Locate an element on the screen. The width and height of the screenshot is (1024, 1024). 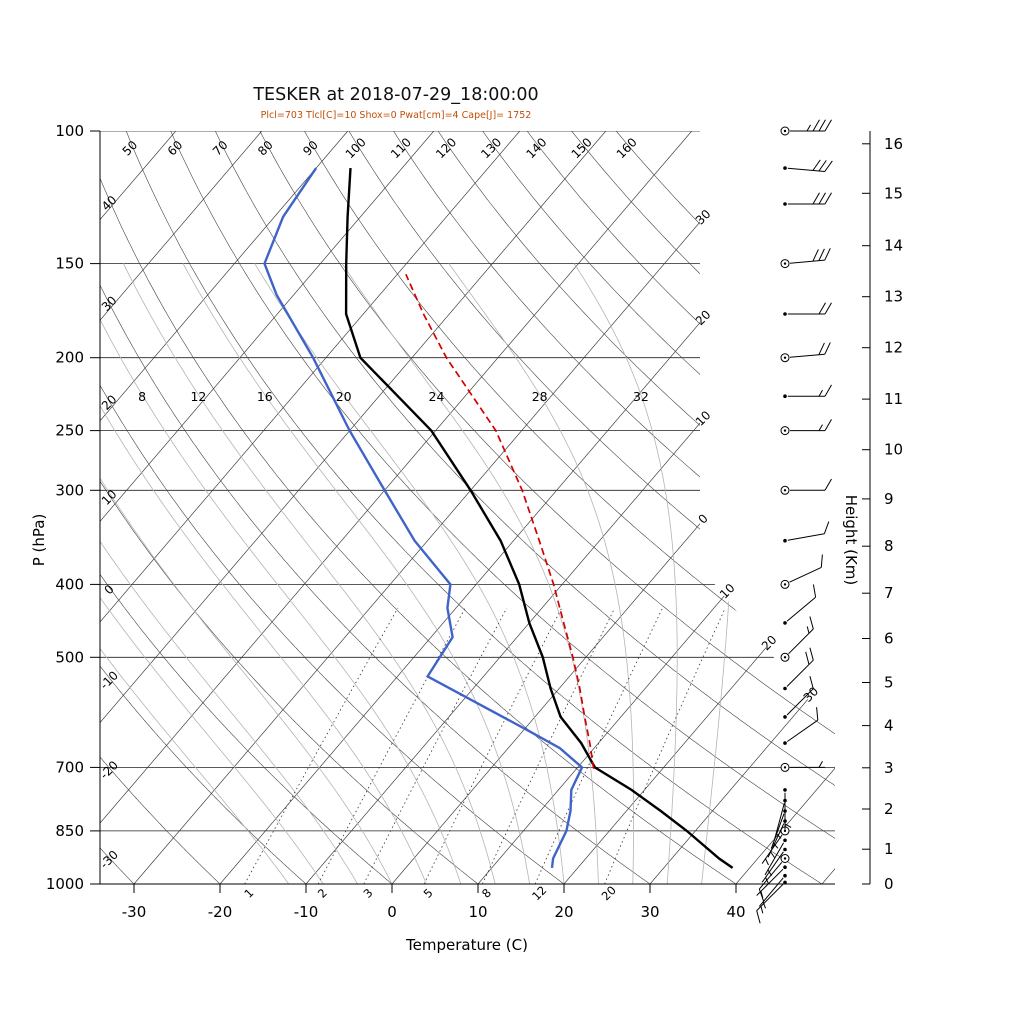
svg-text: 9 is located at coordinates (889, 499).